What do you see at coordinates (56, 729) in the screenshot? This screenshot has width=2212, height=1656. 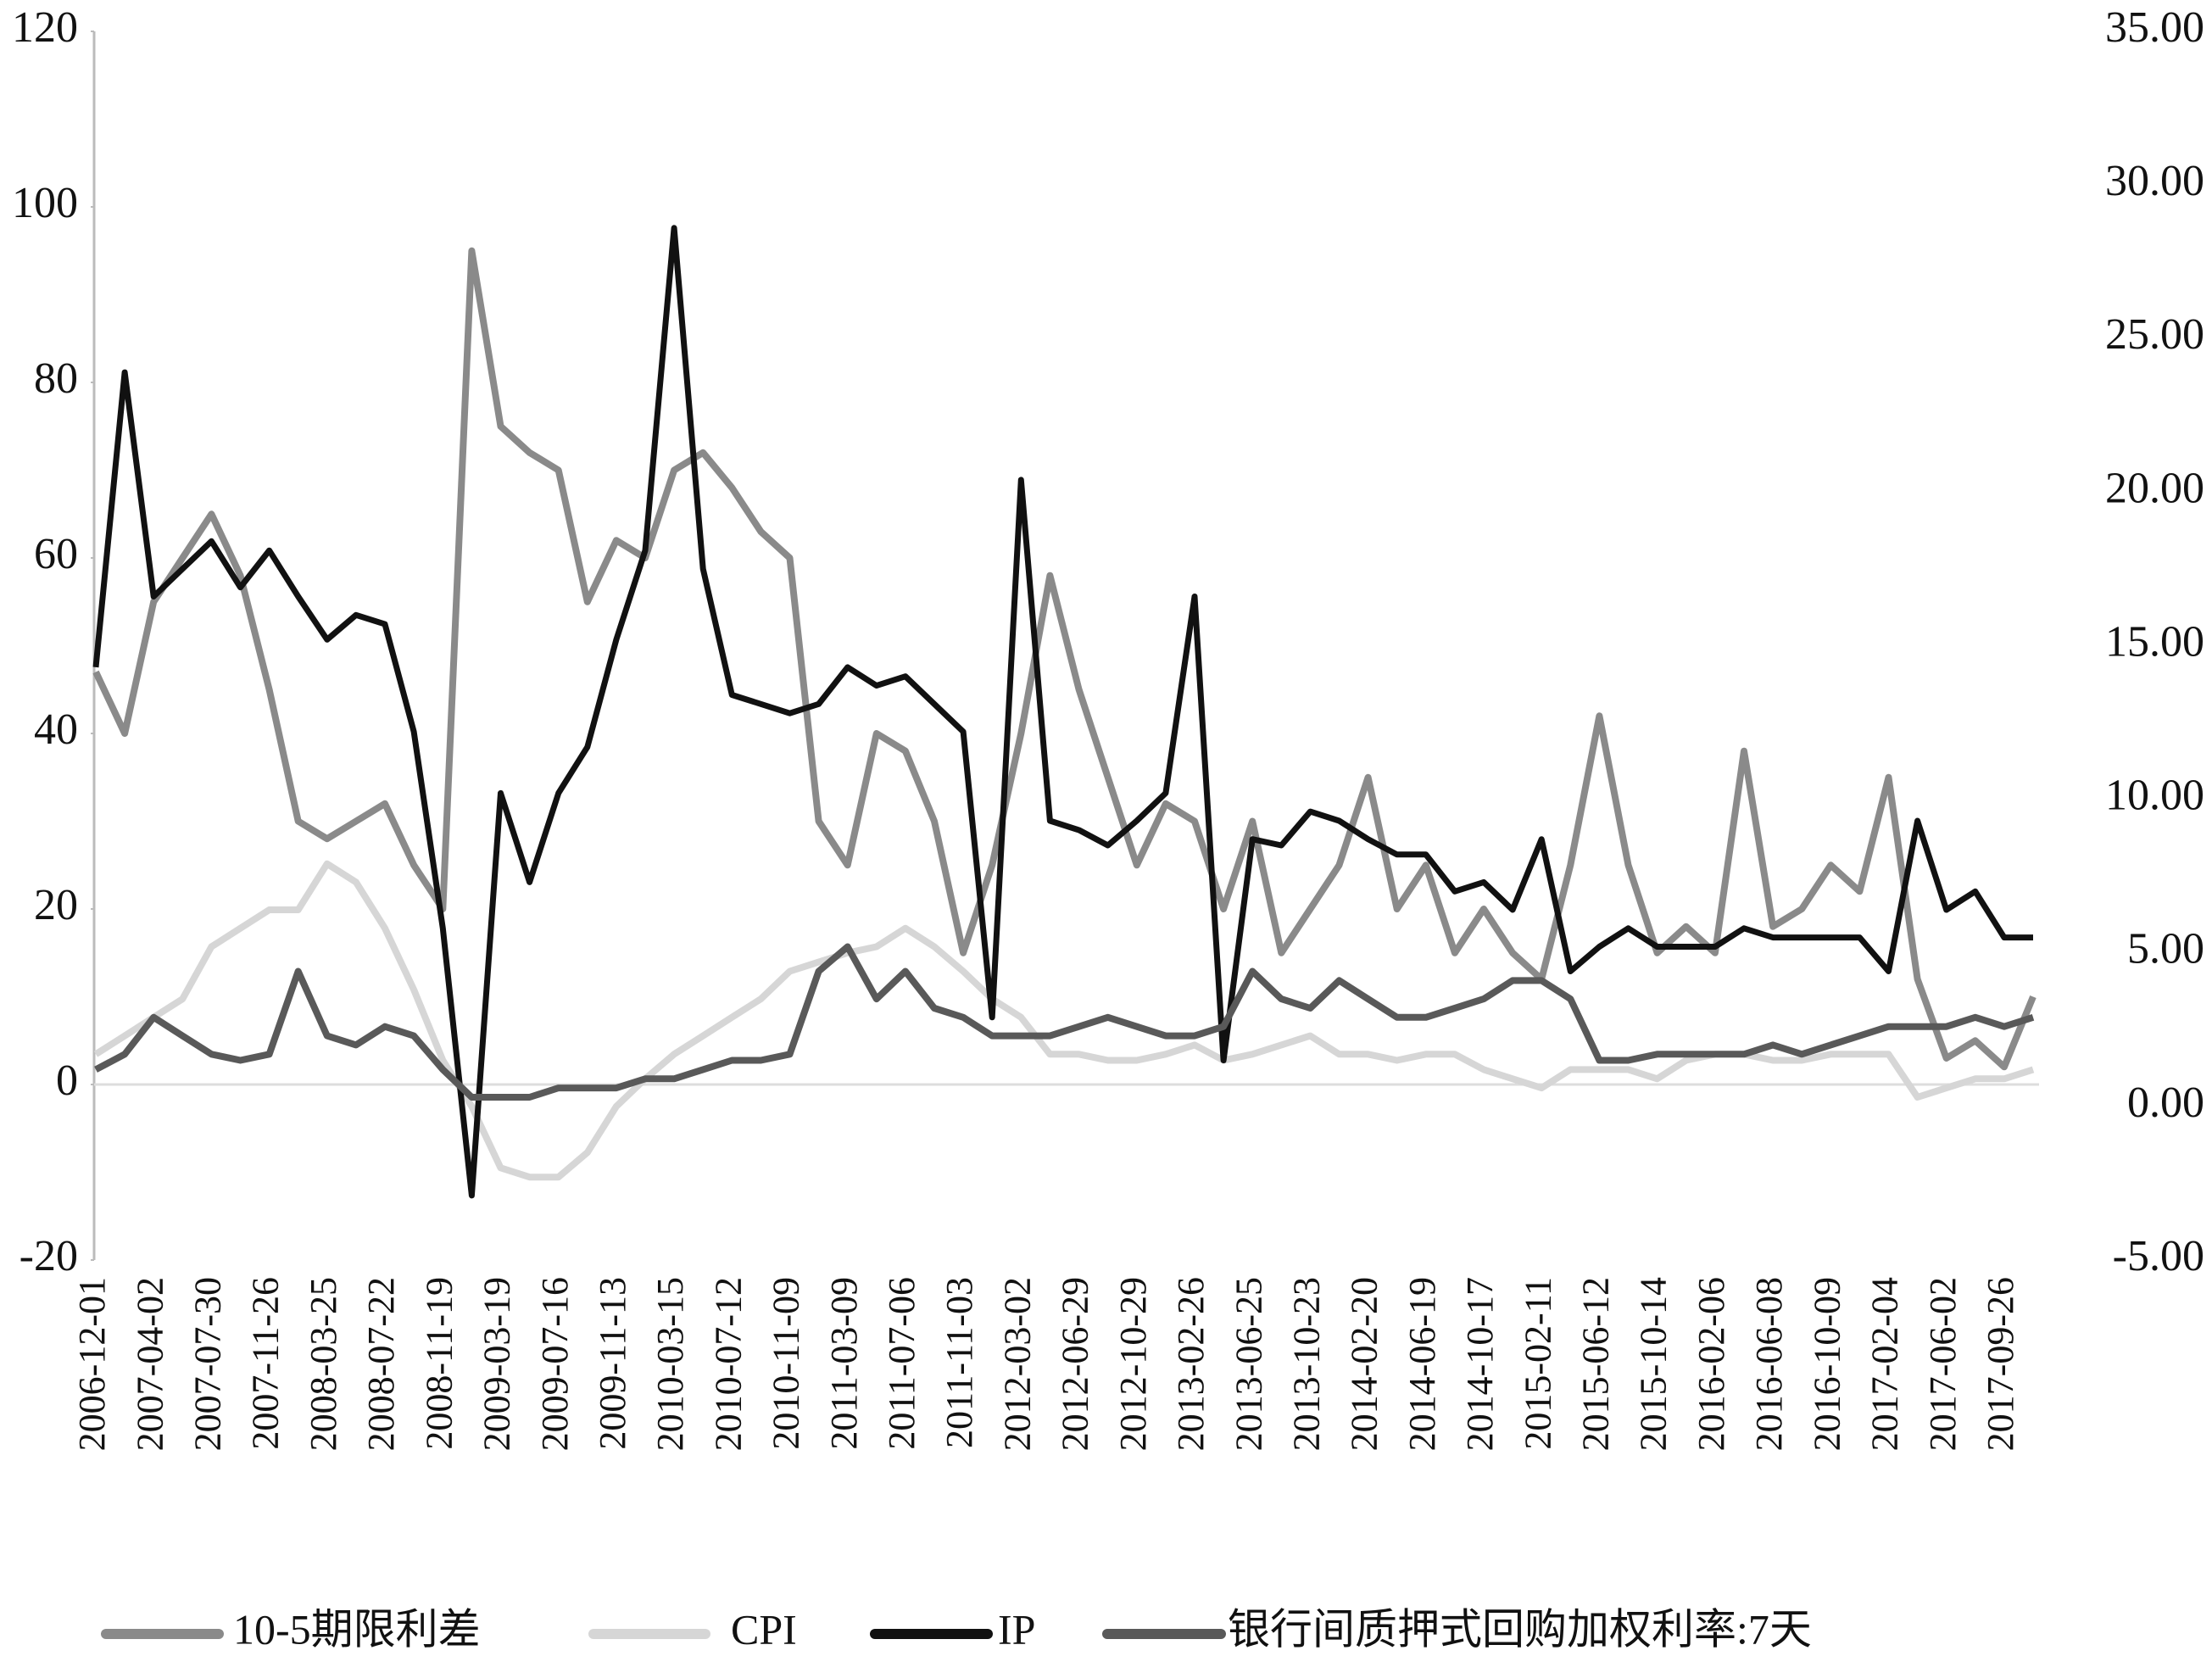 I see `y-tick-label: 40` at bounding box center [56, 729].